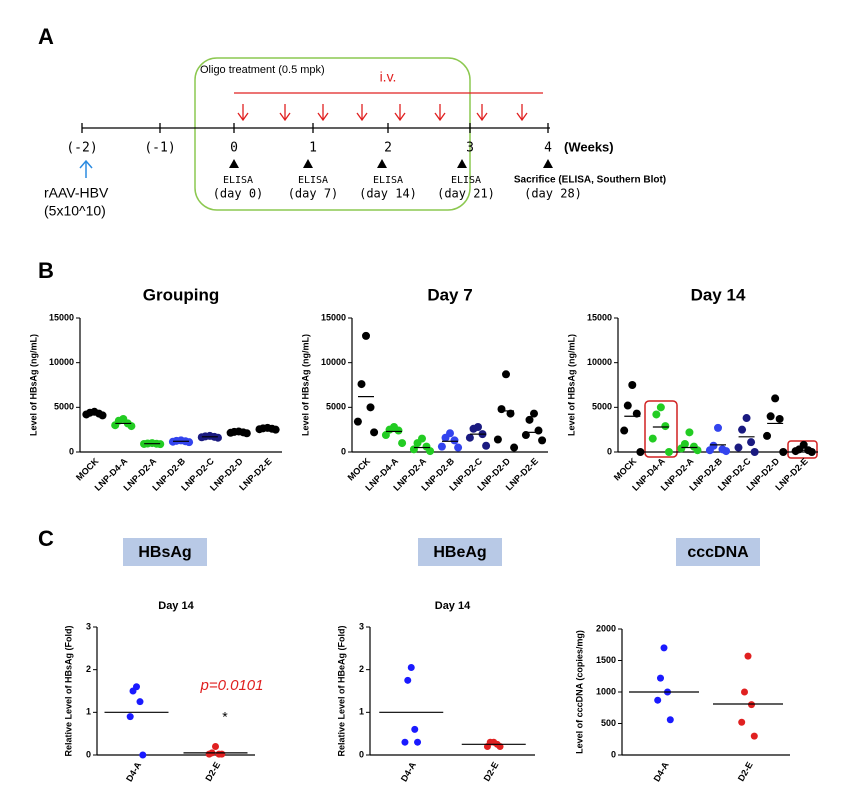 This screenshot has width=854, height=795. What do you see at coordinates (382, 163) in the screenshot?
I see `event-marker` at bounding box center [382, 163].